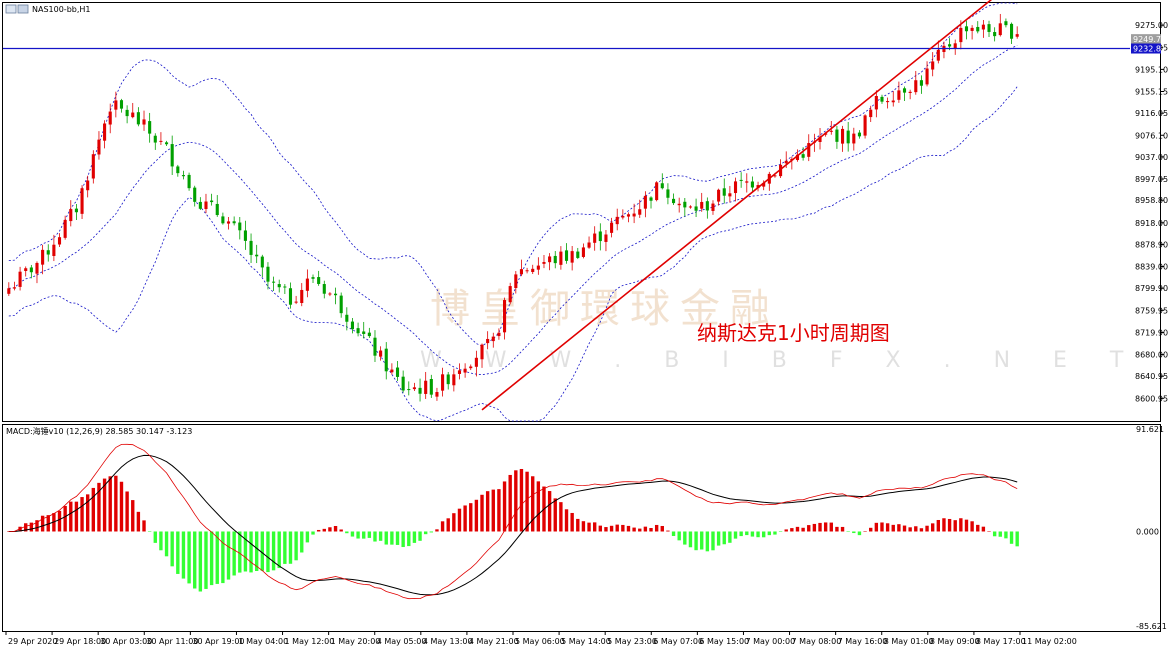 The height and width of the screenshot is (650, 1170). Describe the element at coordinates (402, 641) in the screenshot. I see `time-tick-label: 4 May 05:00` at that location.